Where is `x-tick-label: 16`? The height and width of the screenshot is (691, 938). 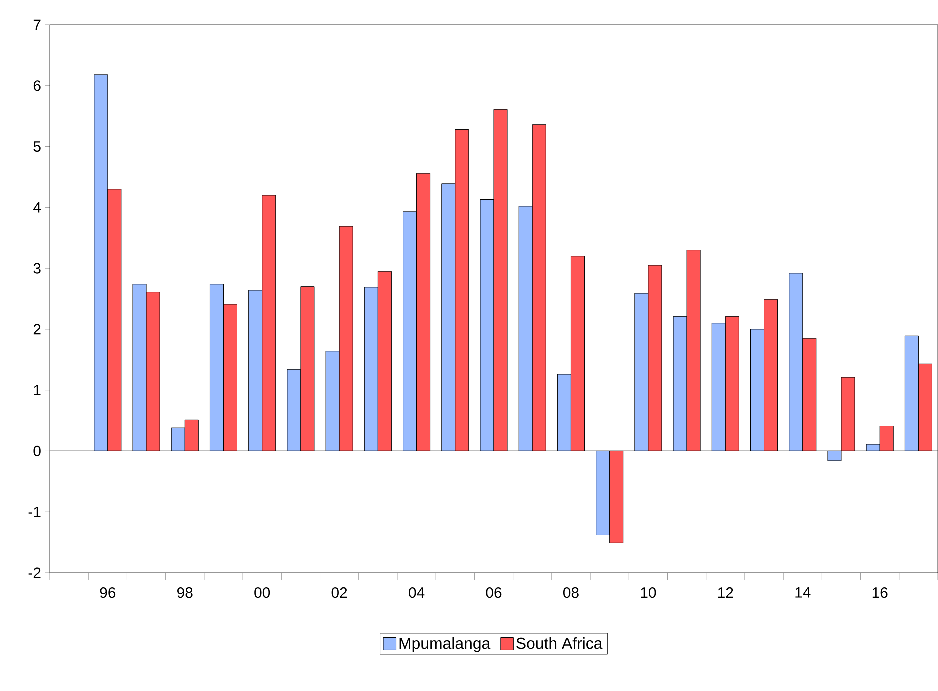
x-tick-label: 16 is located at coordinates (880, 593).